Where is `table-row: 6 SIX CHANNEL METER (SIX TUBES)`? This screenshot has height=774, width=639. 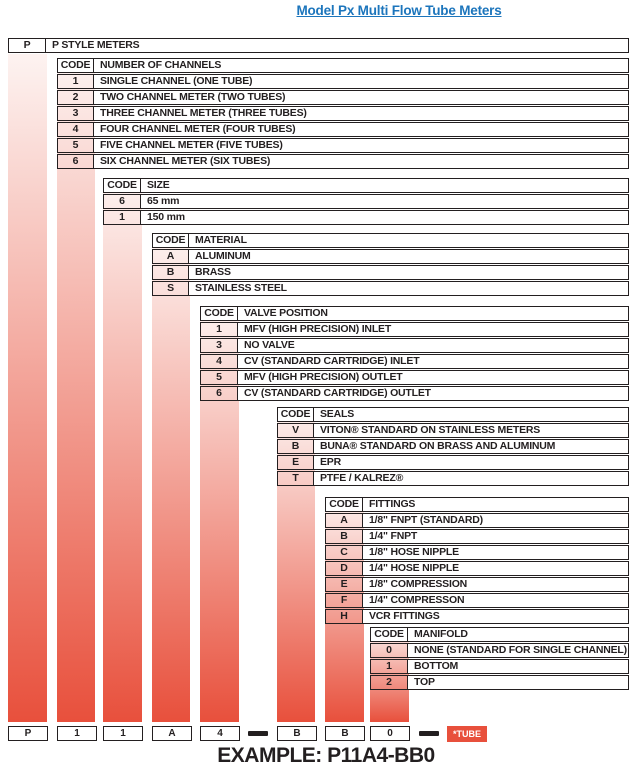 table-row: 6 SIX CHANNEL METER (SIX TUBES) is located at coordinates (343, 161).